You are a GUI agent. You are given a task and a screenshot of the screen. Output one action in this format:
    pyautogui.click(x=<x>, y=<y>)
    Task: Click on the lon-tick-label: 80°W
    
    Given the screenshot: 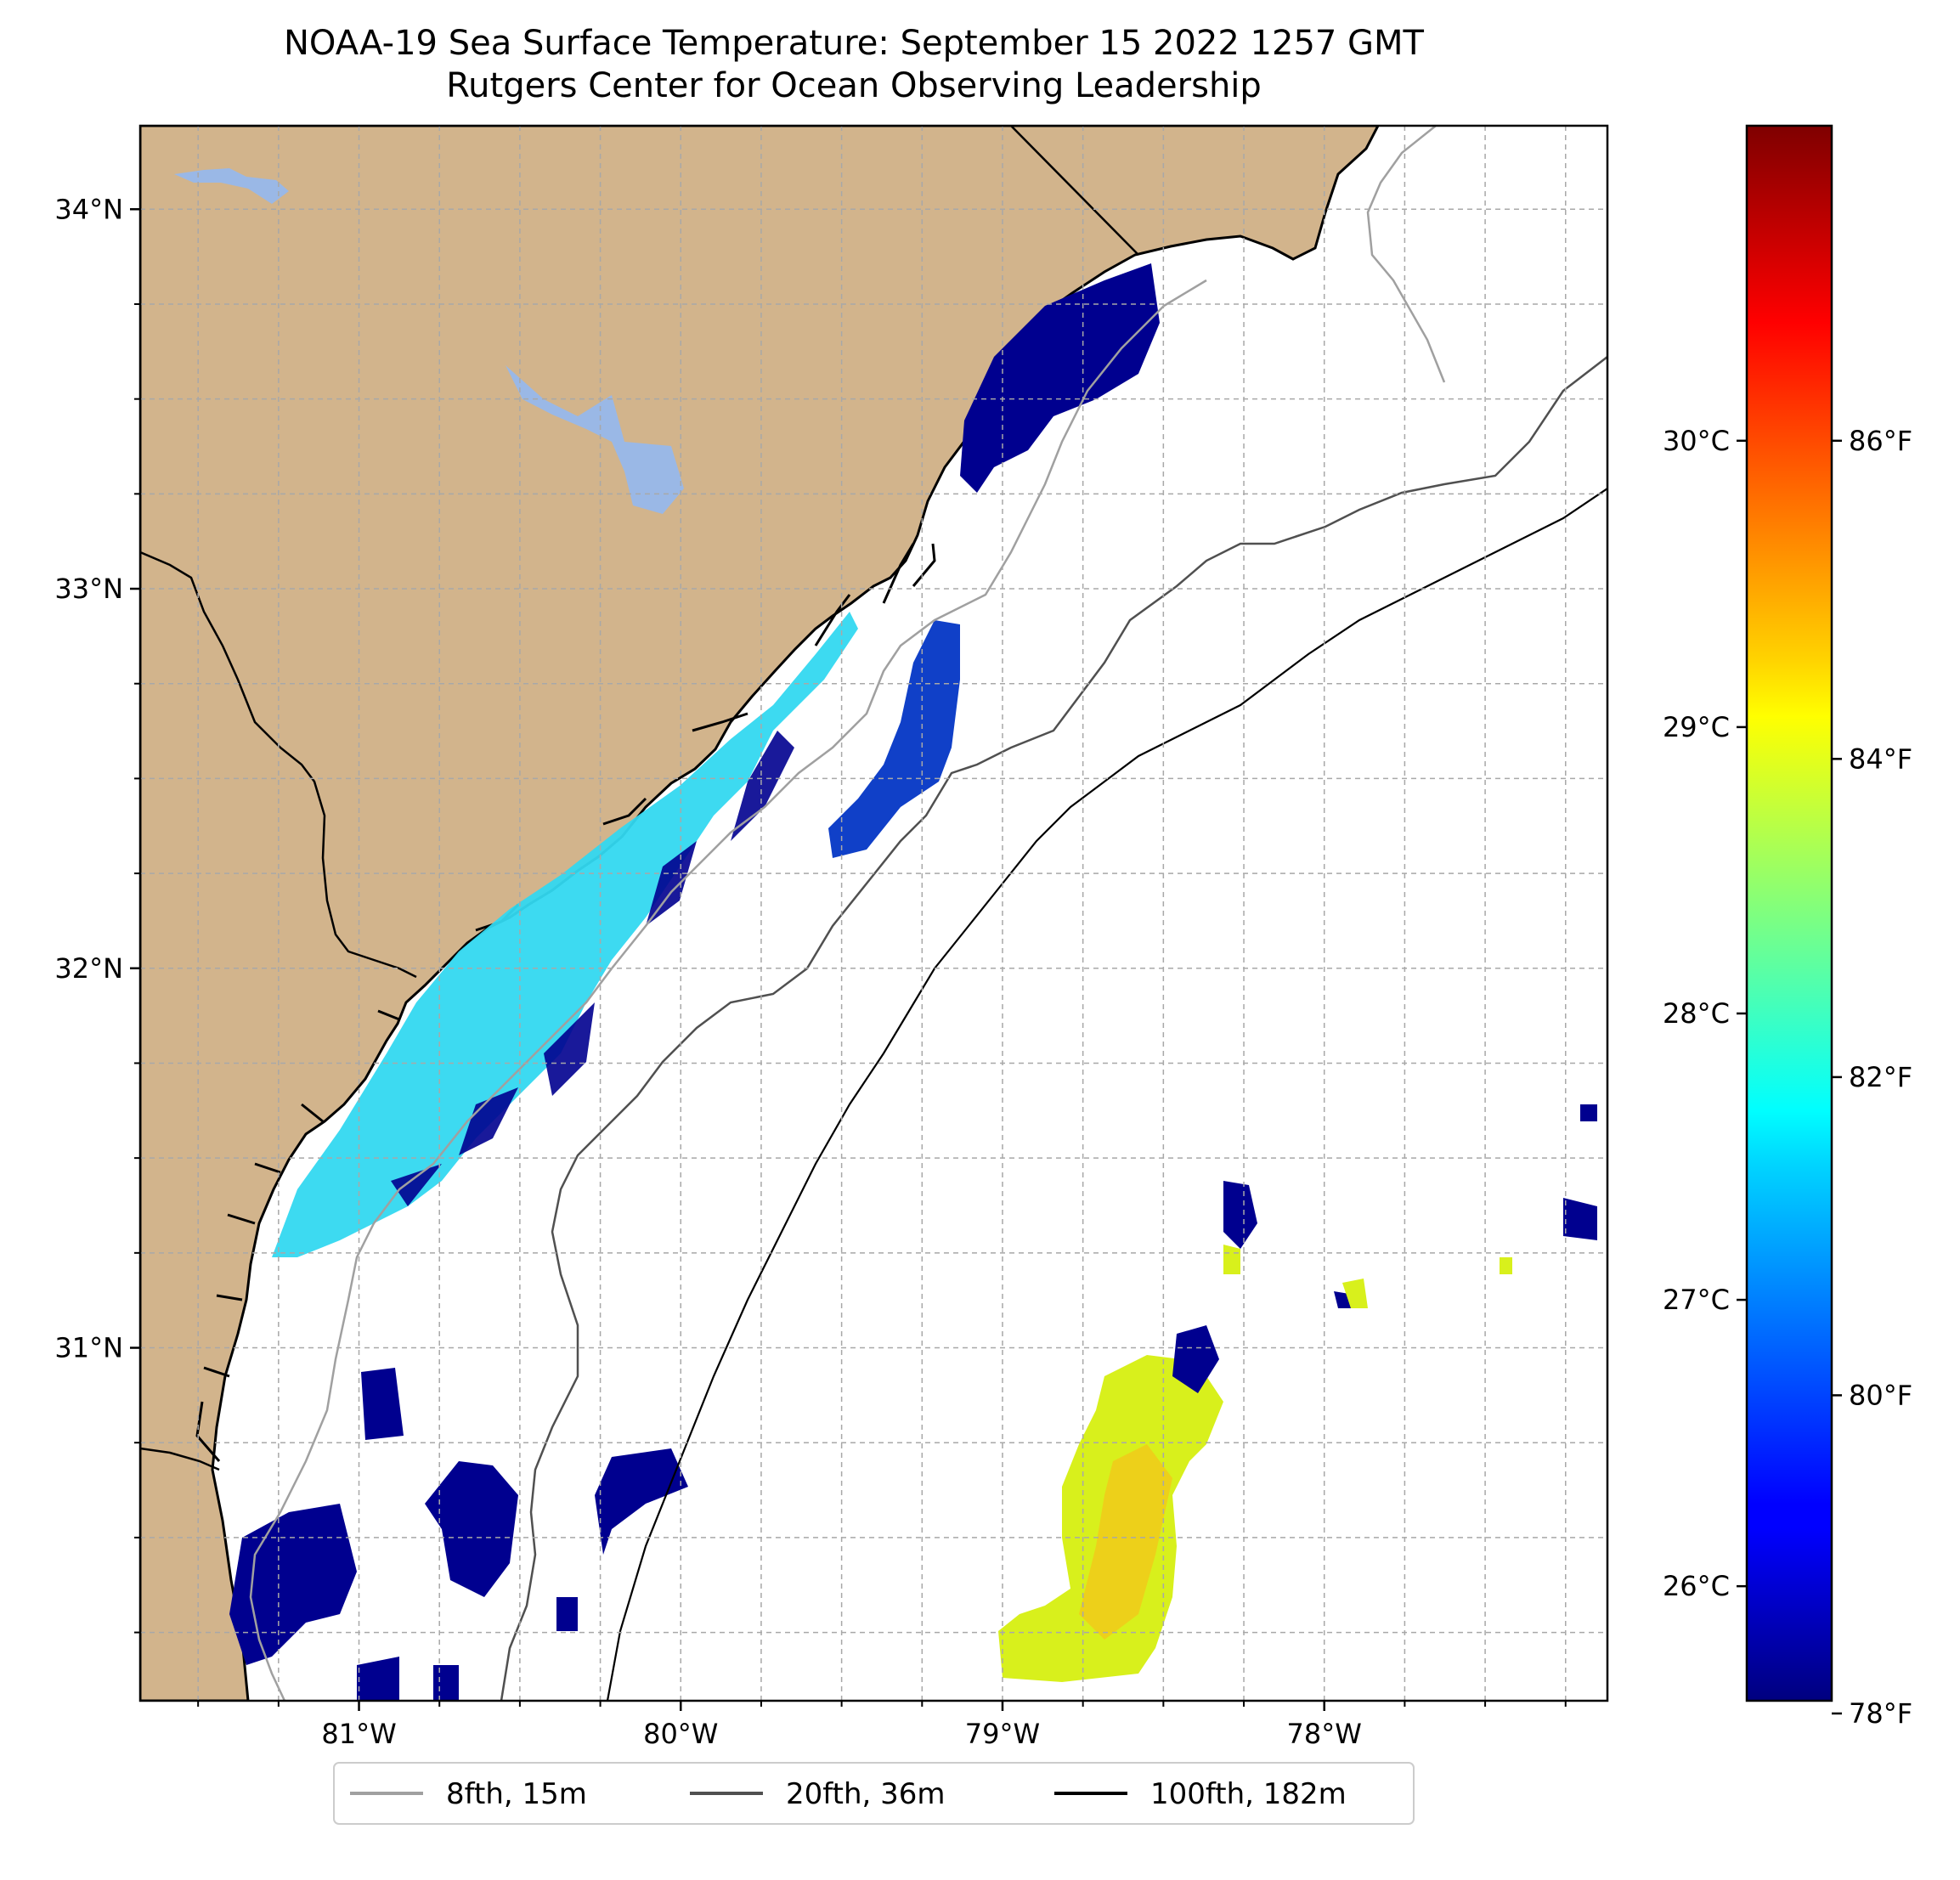 What is the action you would take?
    pyautogui.click(x=681, y=1734)
    